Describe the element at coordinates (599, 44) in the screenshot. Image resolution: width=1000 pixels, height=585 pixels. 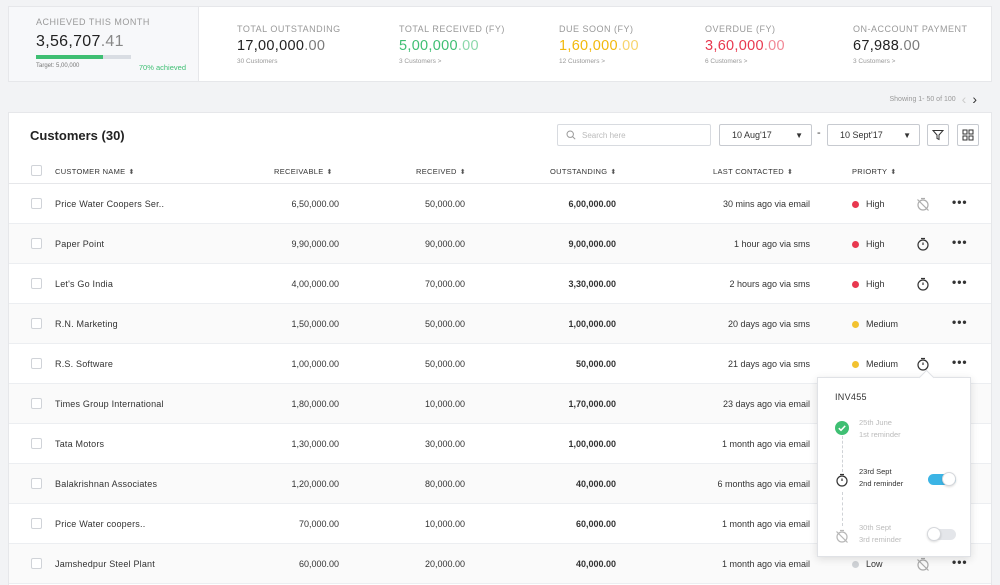
I see `stat-card: DUE SOON (FY) 1,60,000.00 12 Customers >` at that location.